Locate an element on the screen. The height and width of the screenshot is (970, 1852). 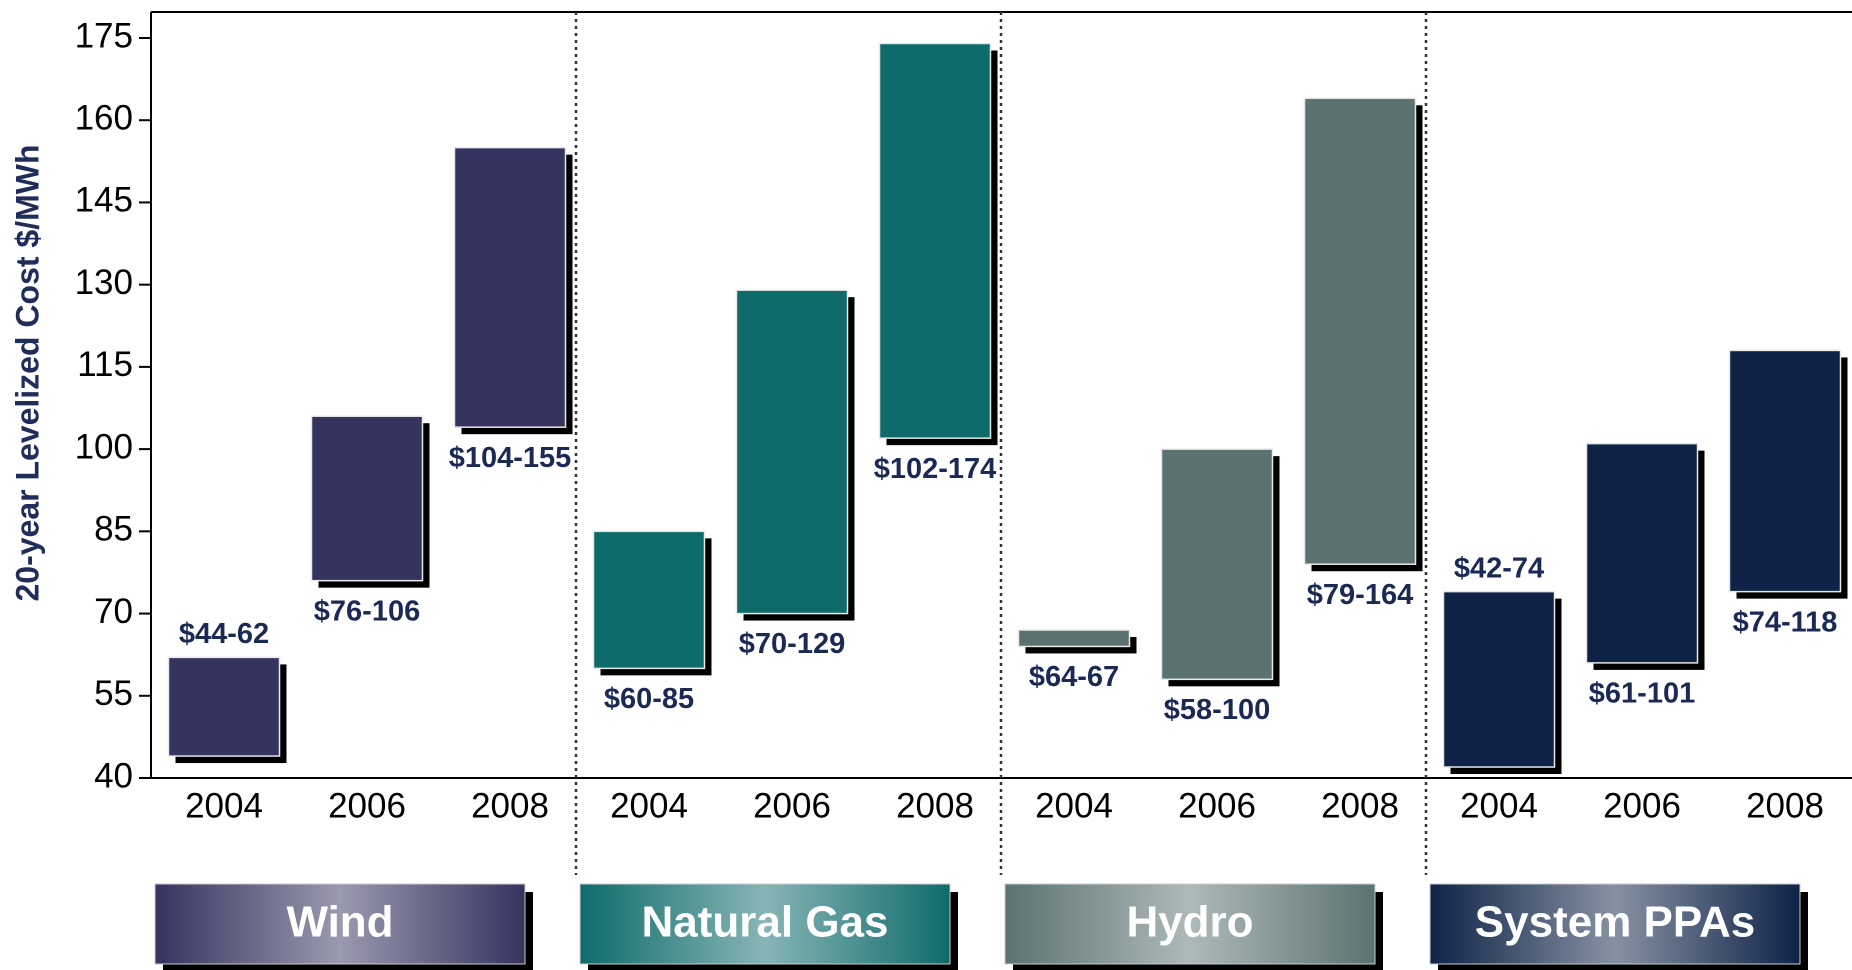
value-label: $74-118 is located at coordinates (1785, 622).